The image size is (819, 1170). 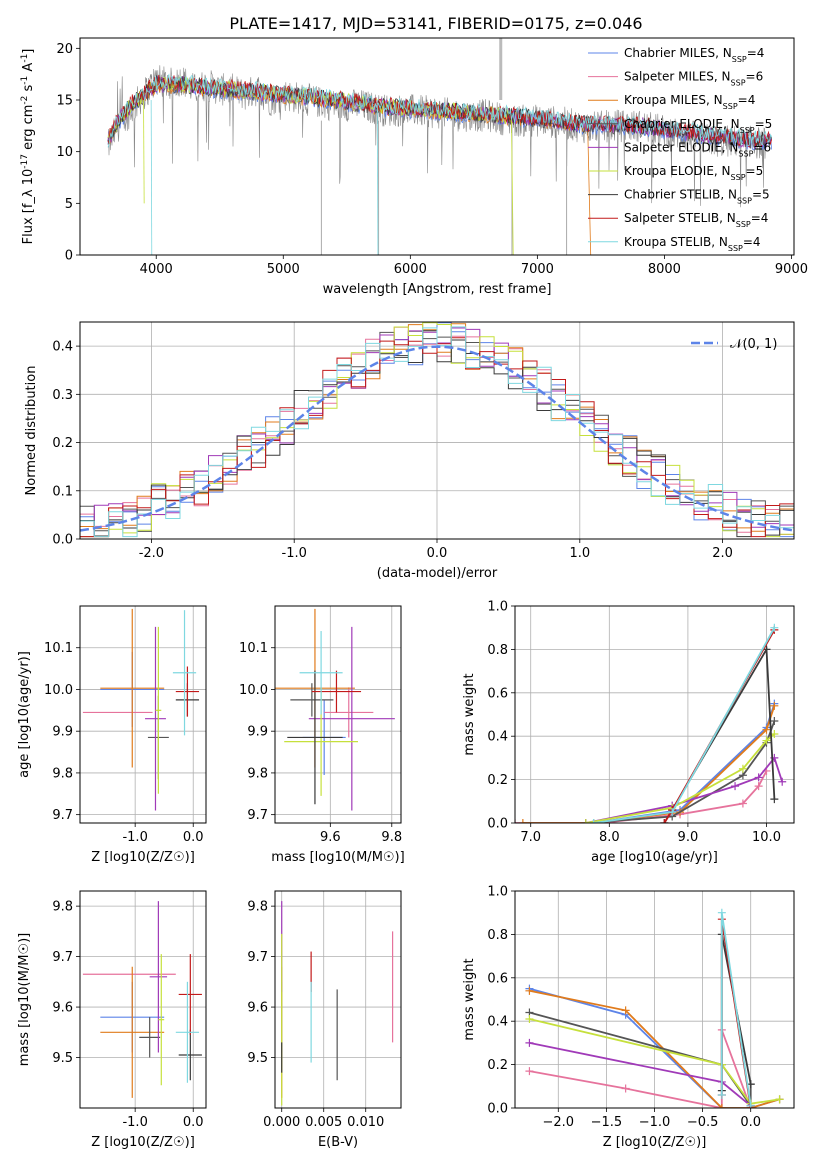 I want to click on x-tick-label: 9000, so click(x=791, y=269).